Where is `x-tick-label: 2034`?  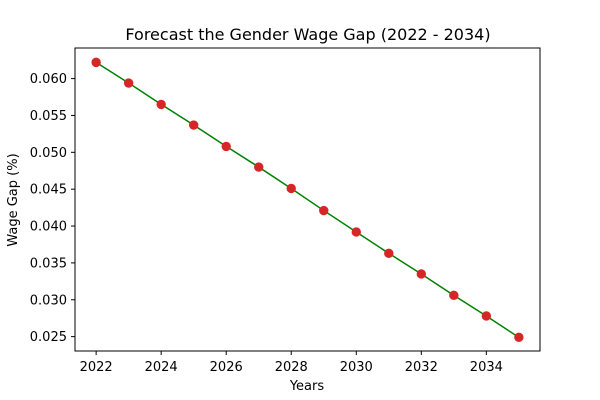 x-tick-label: 2034 is located at coordinates (486, 367).